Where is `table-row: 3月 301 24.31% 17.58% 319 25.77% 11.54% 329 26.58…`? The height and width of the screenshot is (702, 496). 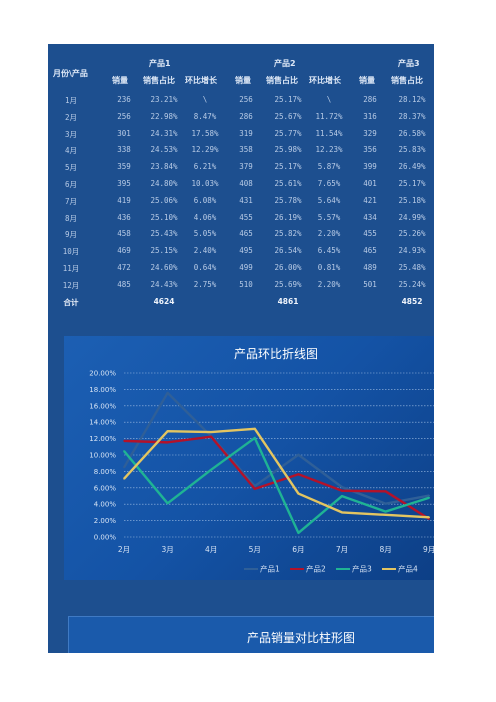
table-row: 3月 301 24.31% 17.58% 319 25.77% 11.54% 329 26.58… is located at coordinates (241, 136).